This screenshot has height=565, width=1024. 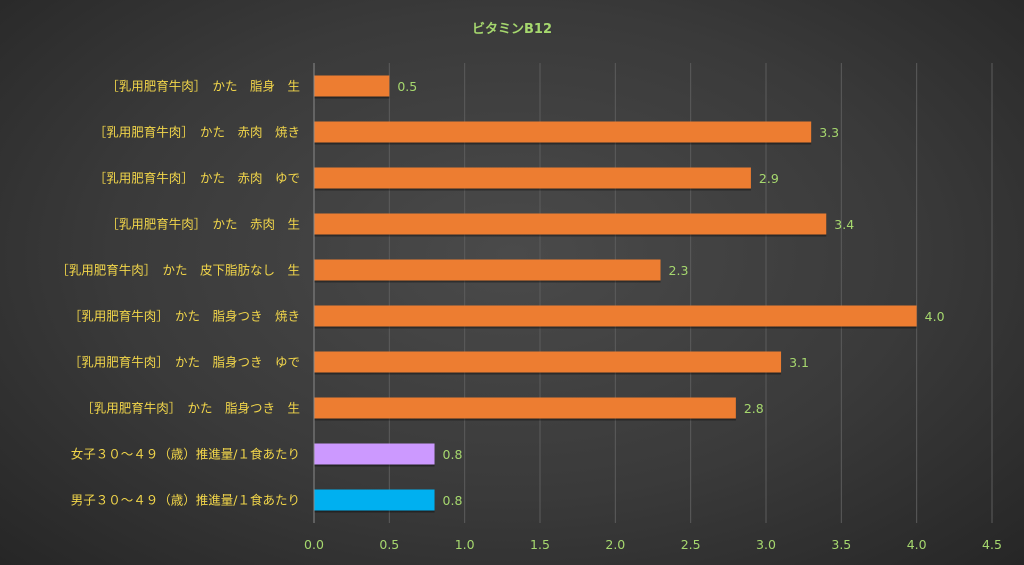 I want to click on x-tick-label: 1.5, so click(x=540, y=544).